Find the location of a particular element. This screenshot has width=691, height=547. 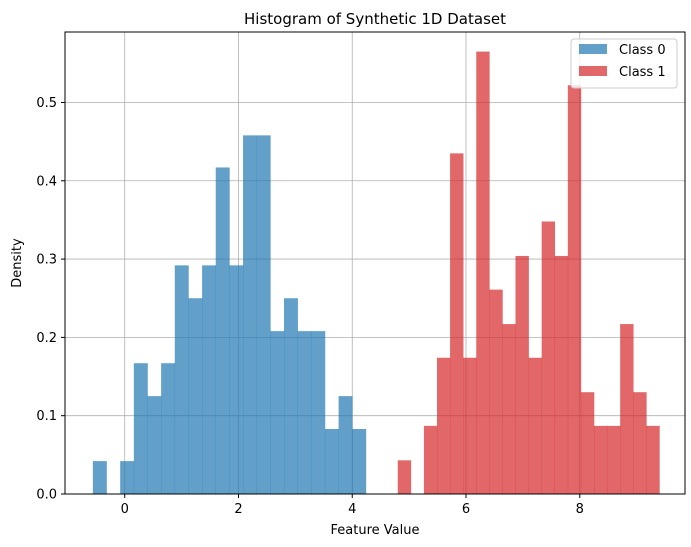

x-tick-label: 8 is located at coordinates (580, 509).